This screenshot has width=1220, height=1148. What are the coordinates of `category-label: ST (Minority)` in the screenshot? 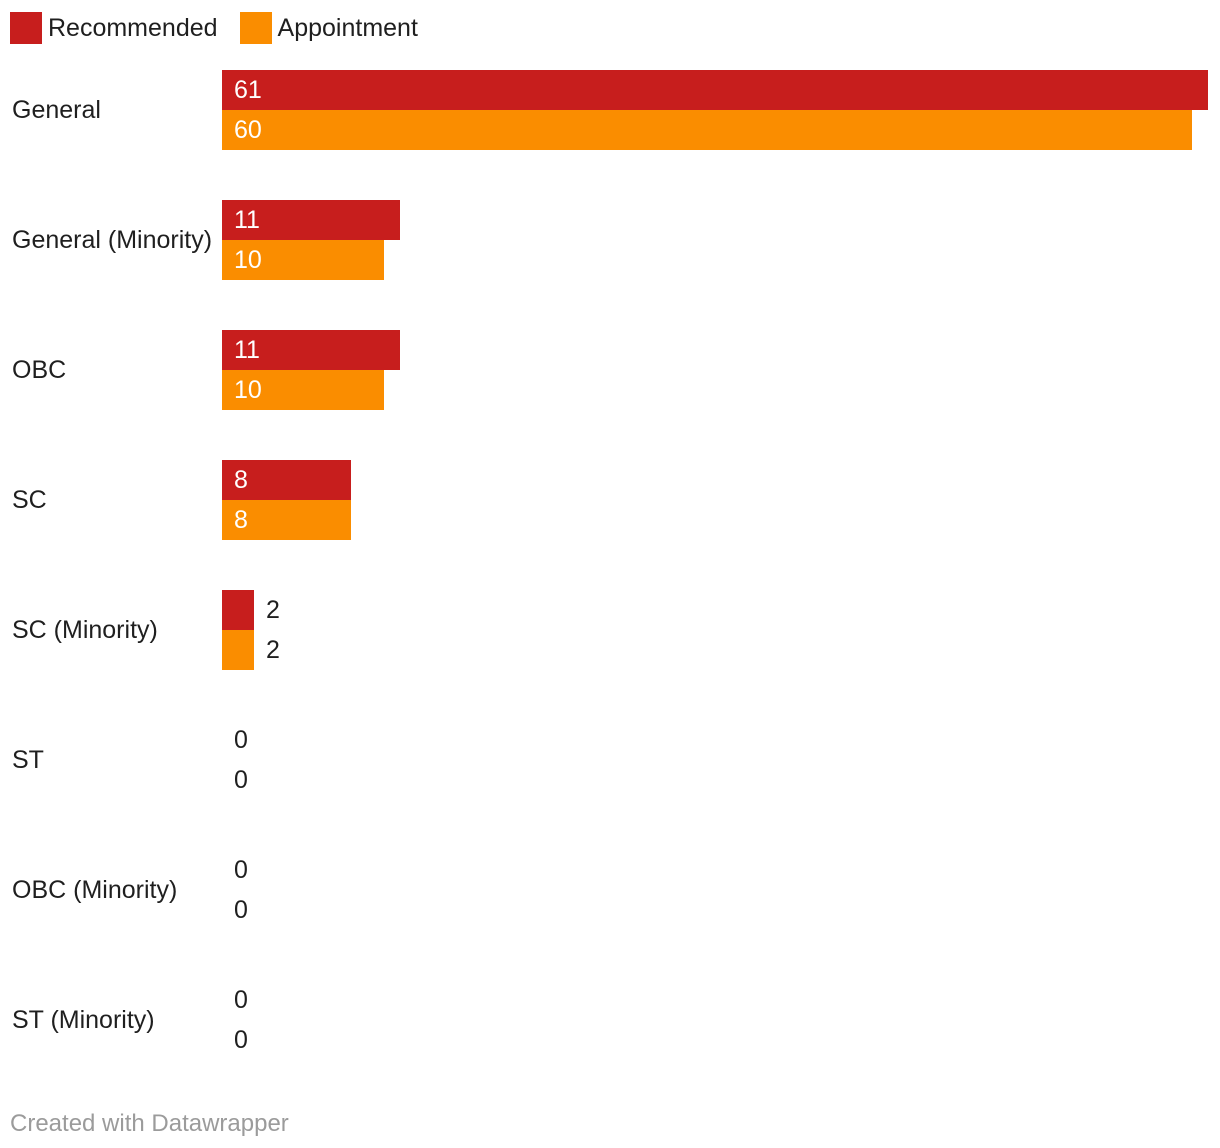 It's located at (83, 1019).